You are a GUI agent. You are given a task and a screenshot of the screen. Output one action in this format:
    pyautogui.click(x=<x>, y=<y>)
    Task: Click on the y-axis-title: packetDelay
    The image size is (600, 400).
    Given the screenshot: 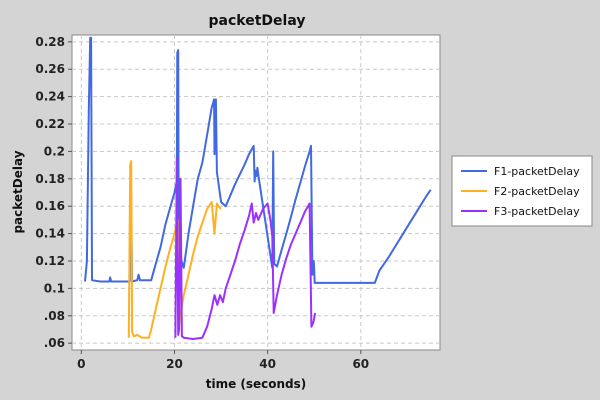 What is the action you would take?
    pyautogui.click(x=18, y=191)
    